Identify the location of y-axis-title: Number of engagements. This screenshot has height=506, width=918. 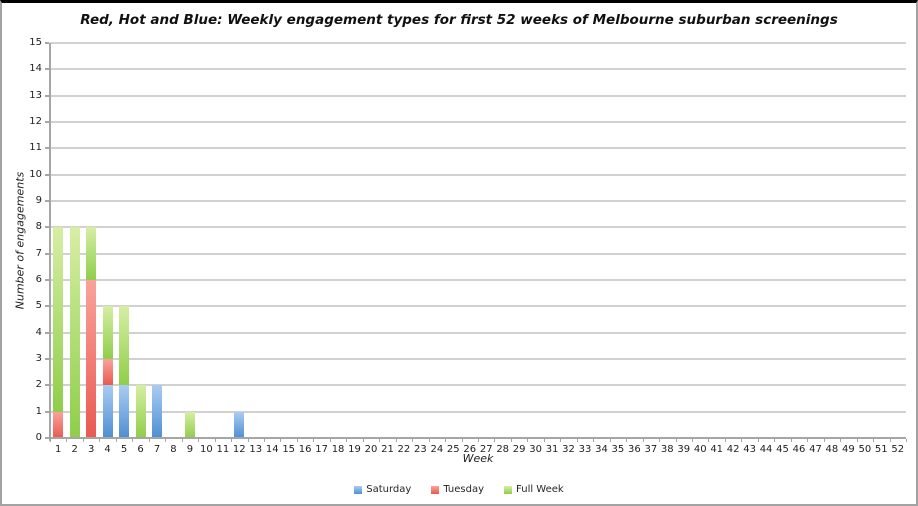
(20, 240).